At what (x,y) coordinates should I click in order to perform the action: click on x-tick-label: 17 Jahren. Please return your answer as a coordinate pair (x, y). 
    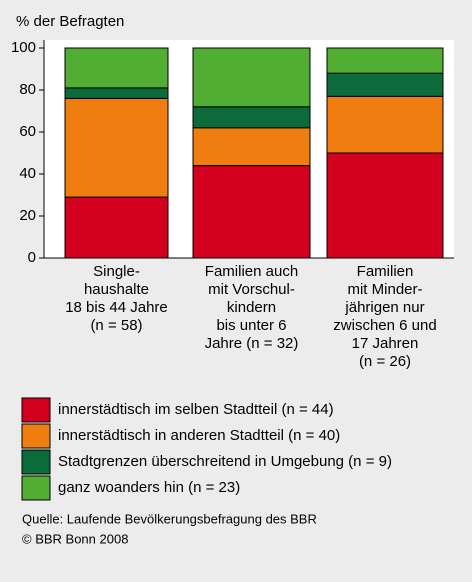
    Looking at the image, I should click on (385, 343).